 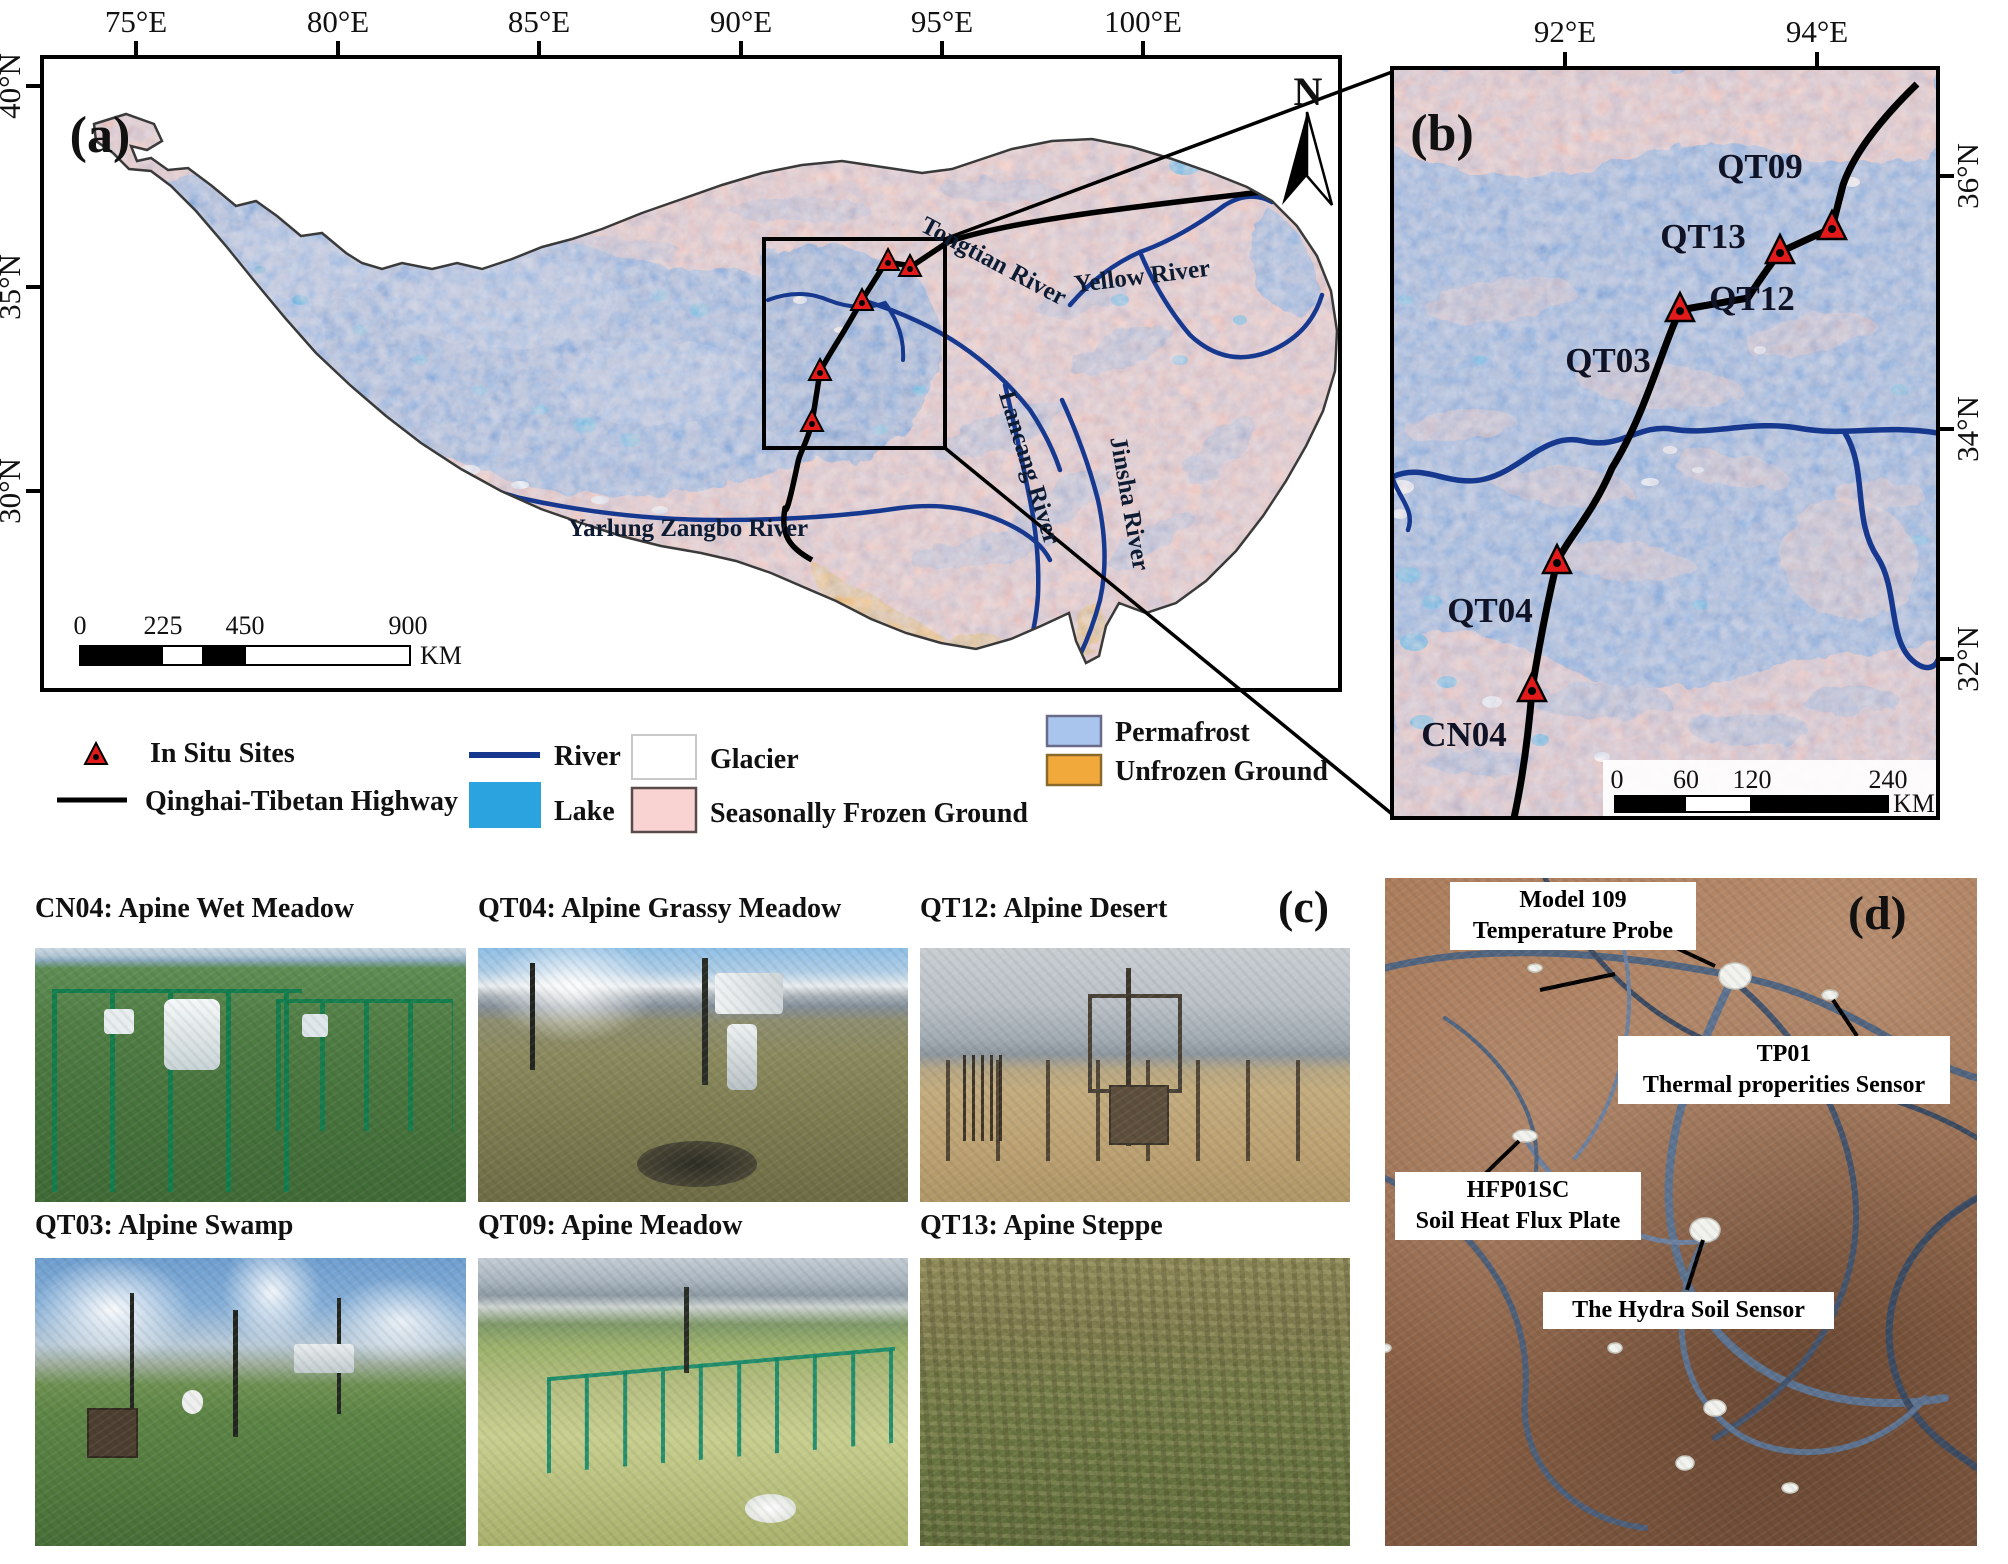 I want to click on scalebar-b: 0 60 120 240 KM, so click(x=1770, y=789).